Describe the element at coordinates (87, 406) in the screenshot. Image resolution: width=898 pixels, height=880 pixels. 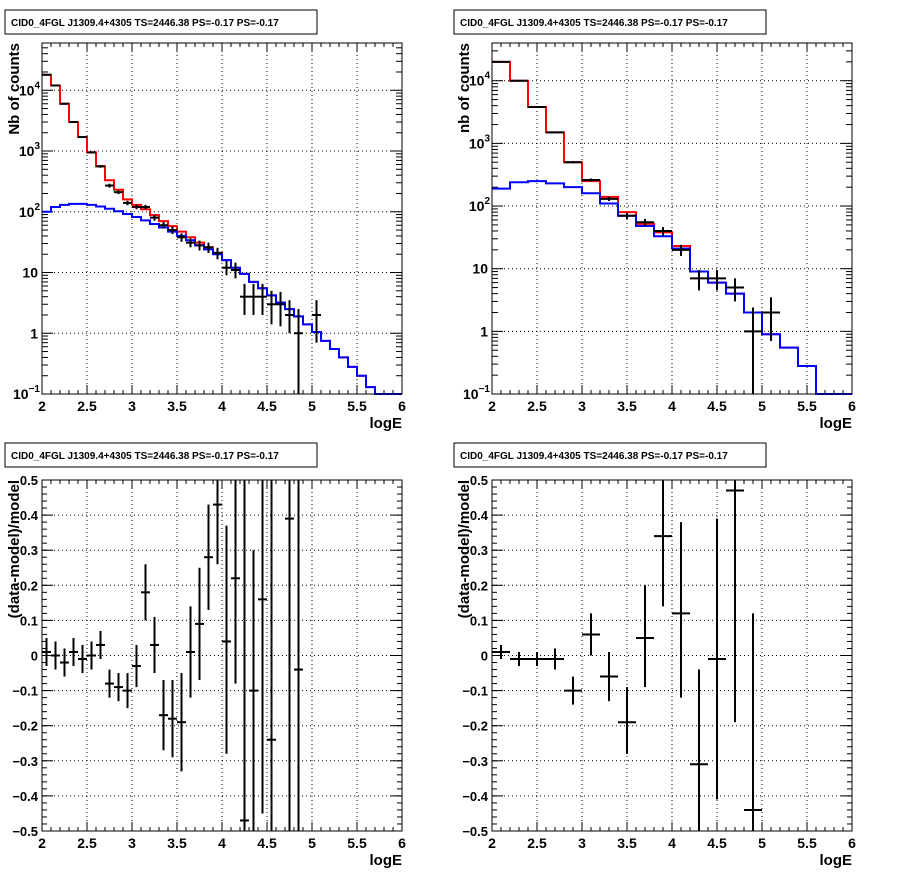
I see `x-tick-label: 2.5` at that location.